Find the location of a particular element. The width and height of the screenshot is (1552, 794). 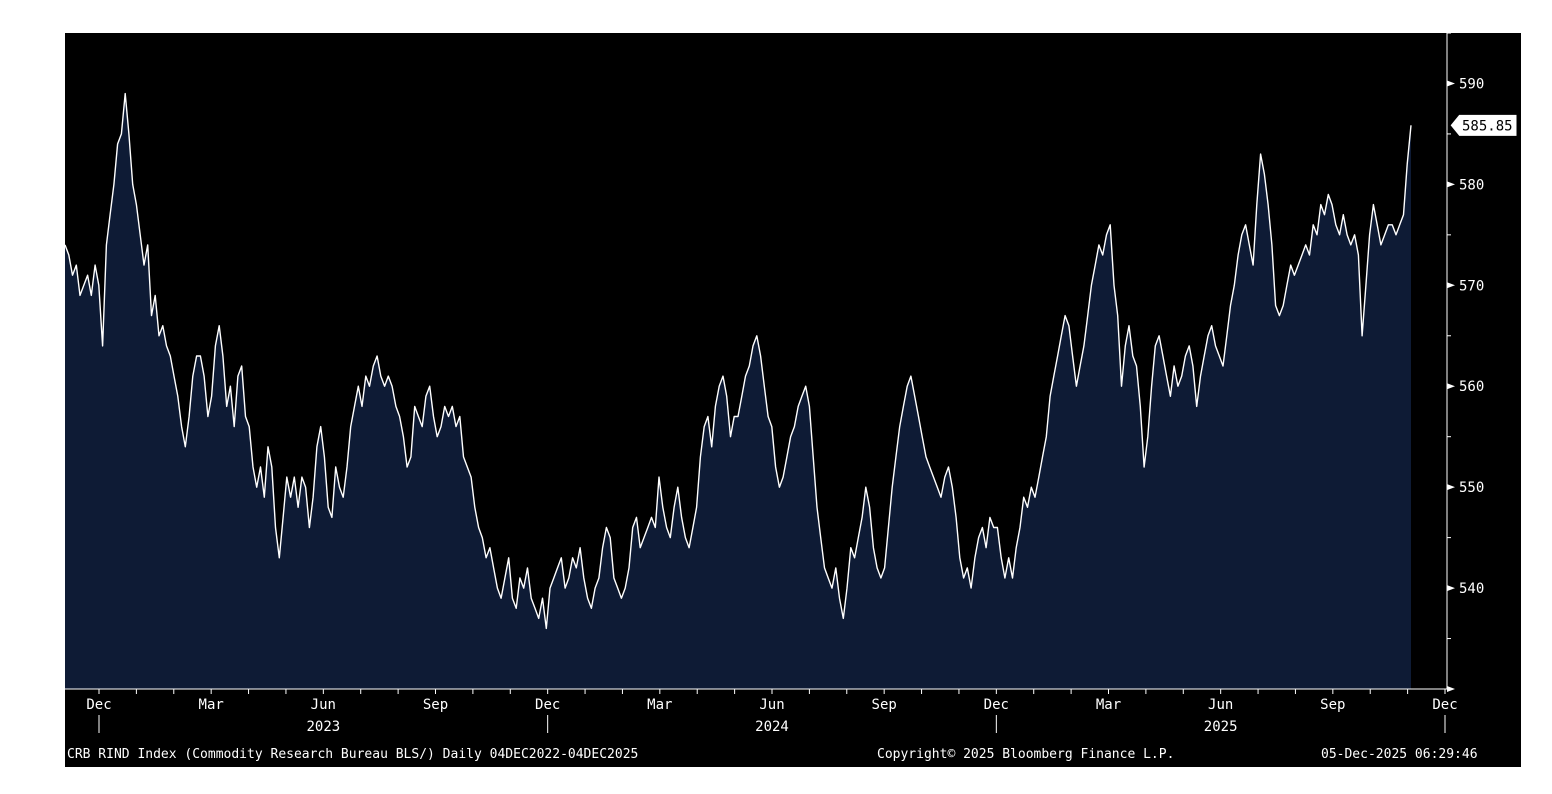

last-value-label: 585.85 is located at coordinates (1487, 126).